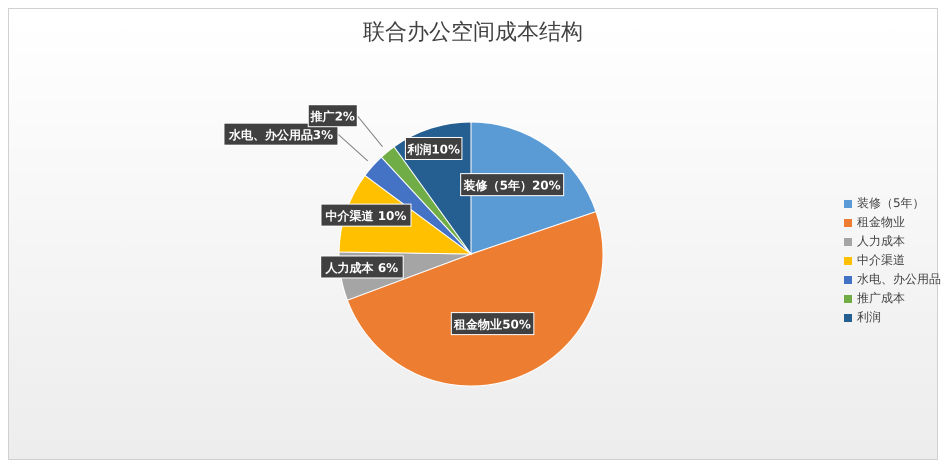  Describe the element at coordinates (473, 33) in the screenshot. I see `chart-title: 联合办公空间成本结构` at that location.